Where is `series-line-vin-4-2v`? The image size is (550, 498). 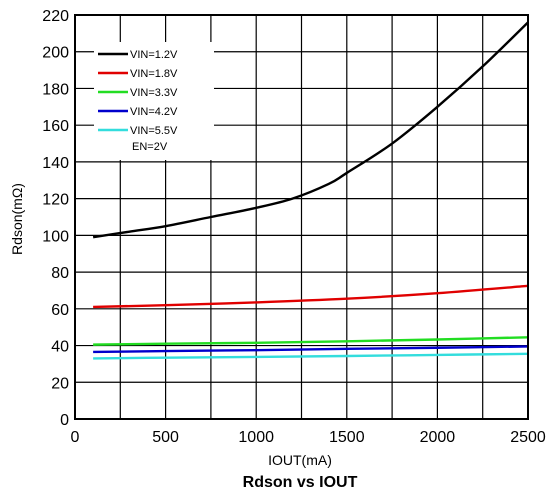
series-line-vin-4-2v is located at coordinates (311, 349).